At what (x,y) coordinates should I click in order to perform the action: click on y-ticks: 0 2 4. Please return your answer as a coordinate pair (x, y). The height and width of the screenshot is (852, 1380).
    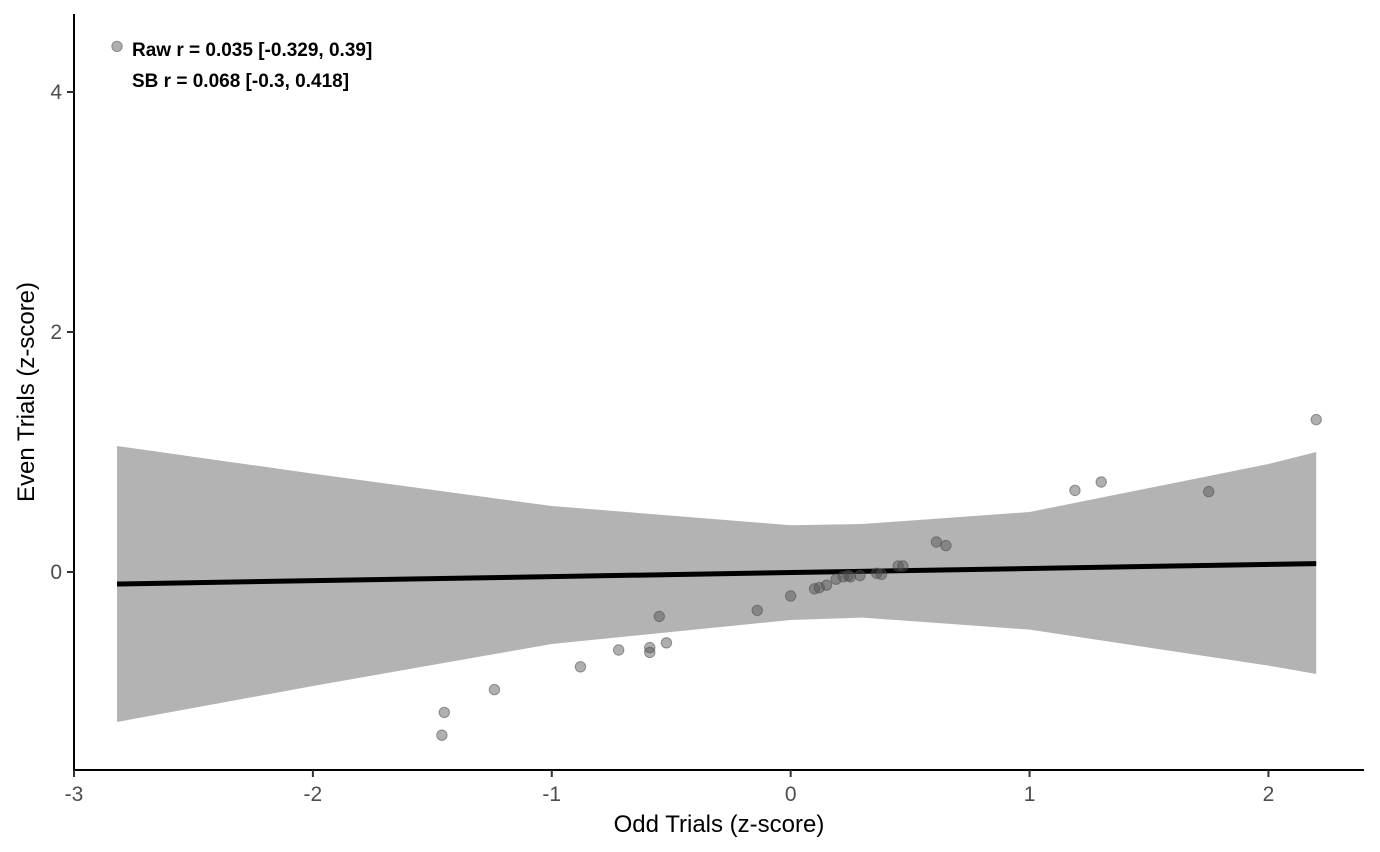
    Looking at the image, I should click on (62, 332).